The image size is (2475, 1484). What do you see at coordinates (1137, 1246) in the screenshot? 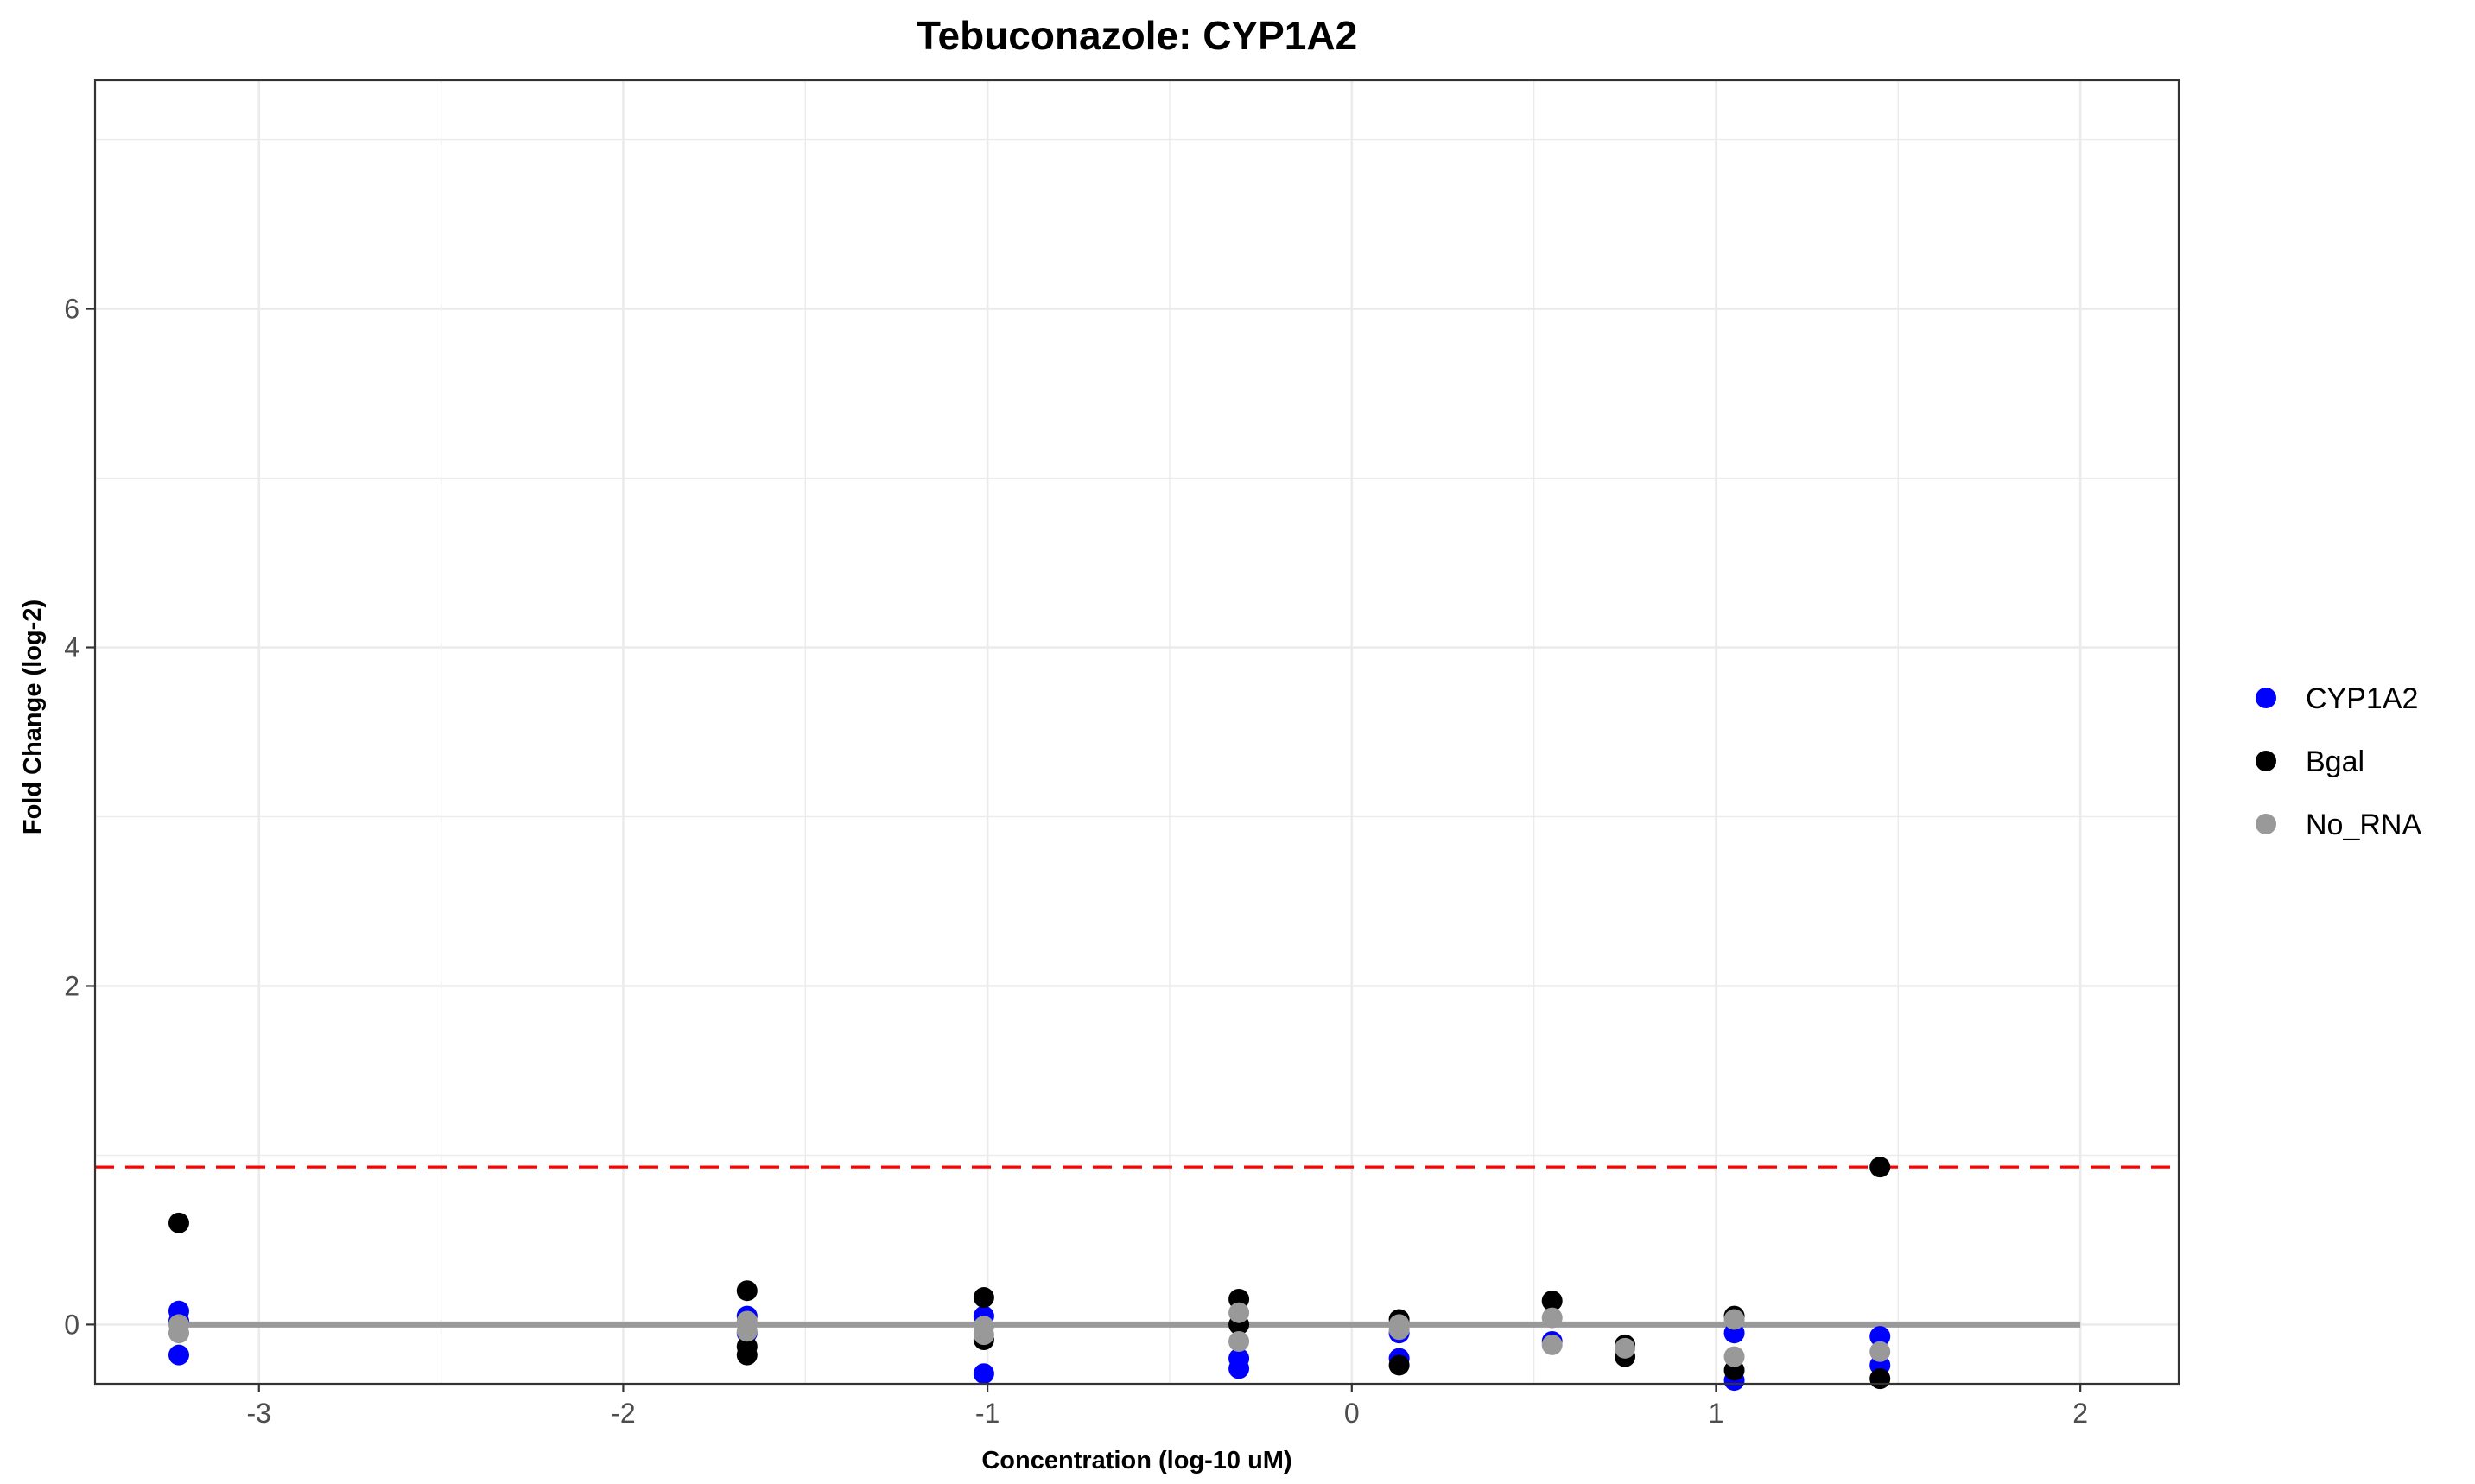
I see `reference-lines` at bounding box center [1137, 1246].